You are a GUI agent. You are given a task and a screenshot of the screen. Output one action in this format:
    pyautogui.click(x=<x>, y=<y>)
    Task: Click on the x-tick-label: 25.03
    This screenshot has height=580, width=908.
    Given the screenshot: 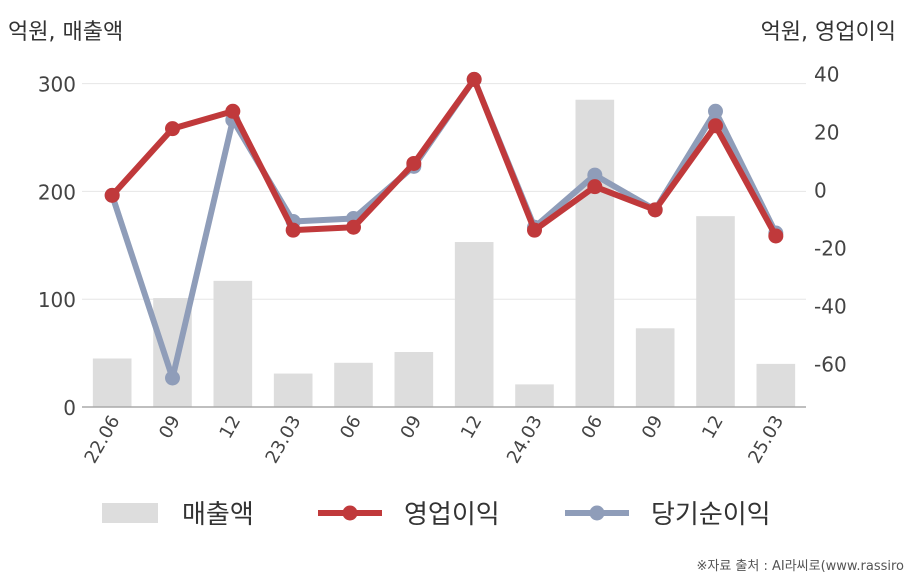 What is the action you would take?
    pyautogui.click(x=766, y=439)
    